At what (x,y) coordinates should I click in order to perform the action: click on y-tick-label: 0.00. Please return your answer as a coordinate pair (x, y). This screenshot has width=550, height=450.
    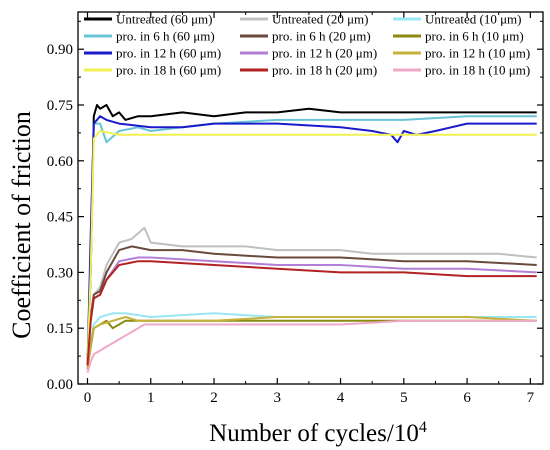
    Looking at the image, I should click on (60, 385).